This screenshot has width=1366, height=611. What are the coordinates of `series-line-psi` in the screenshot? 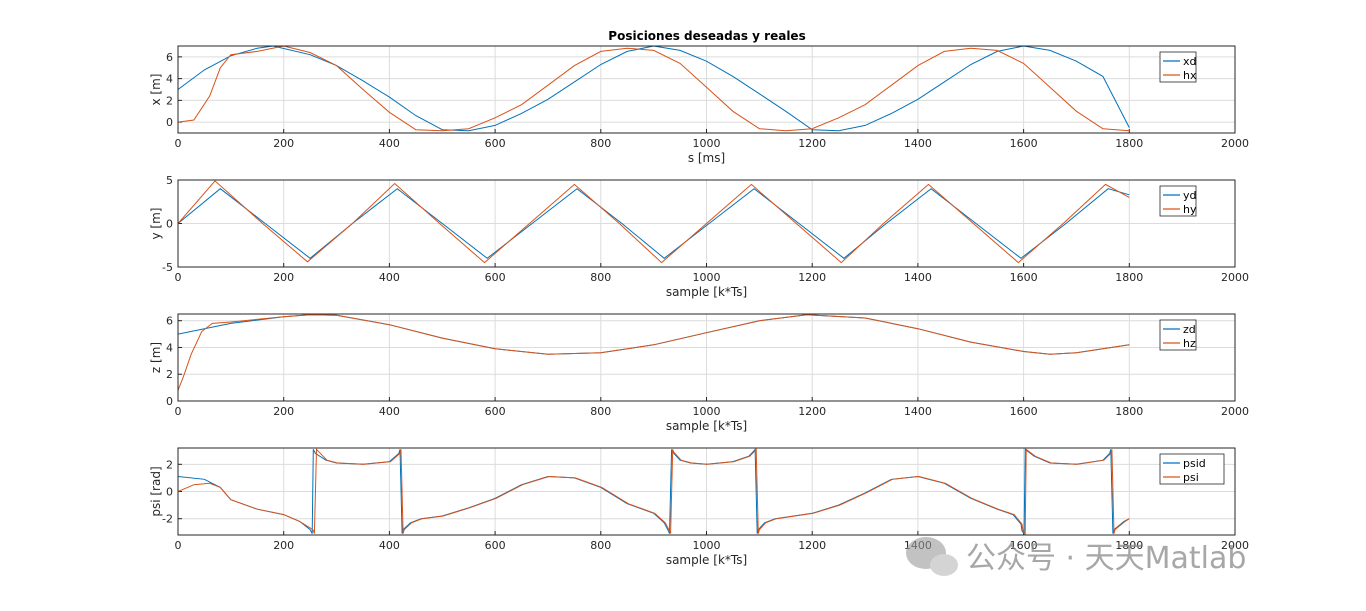 It's located at (654, 491).